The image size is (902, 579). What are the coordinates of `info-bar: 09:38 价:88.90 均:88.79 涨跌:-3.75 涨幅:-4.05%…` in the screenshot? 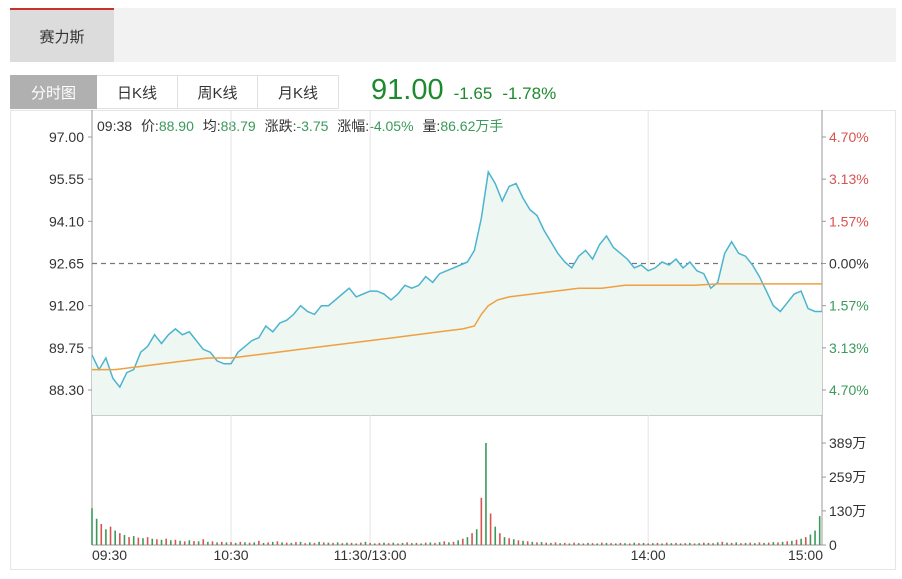 It's located at (300, 126).